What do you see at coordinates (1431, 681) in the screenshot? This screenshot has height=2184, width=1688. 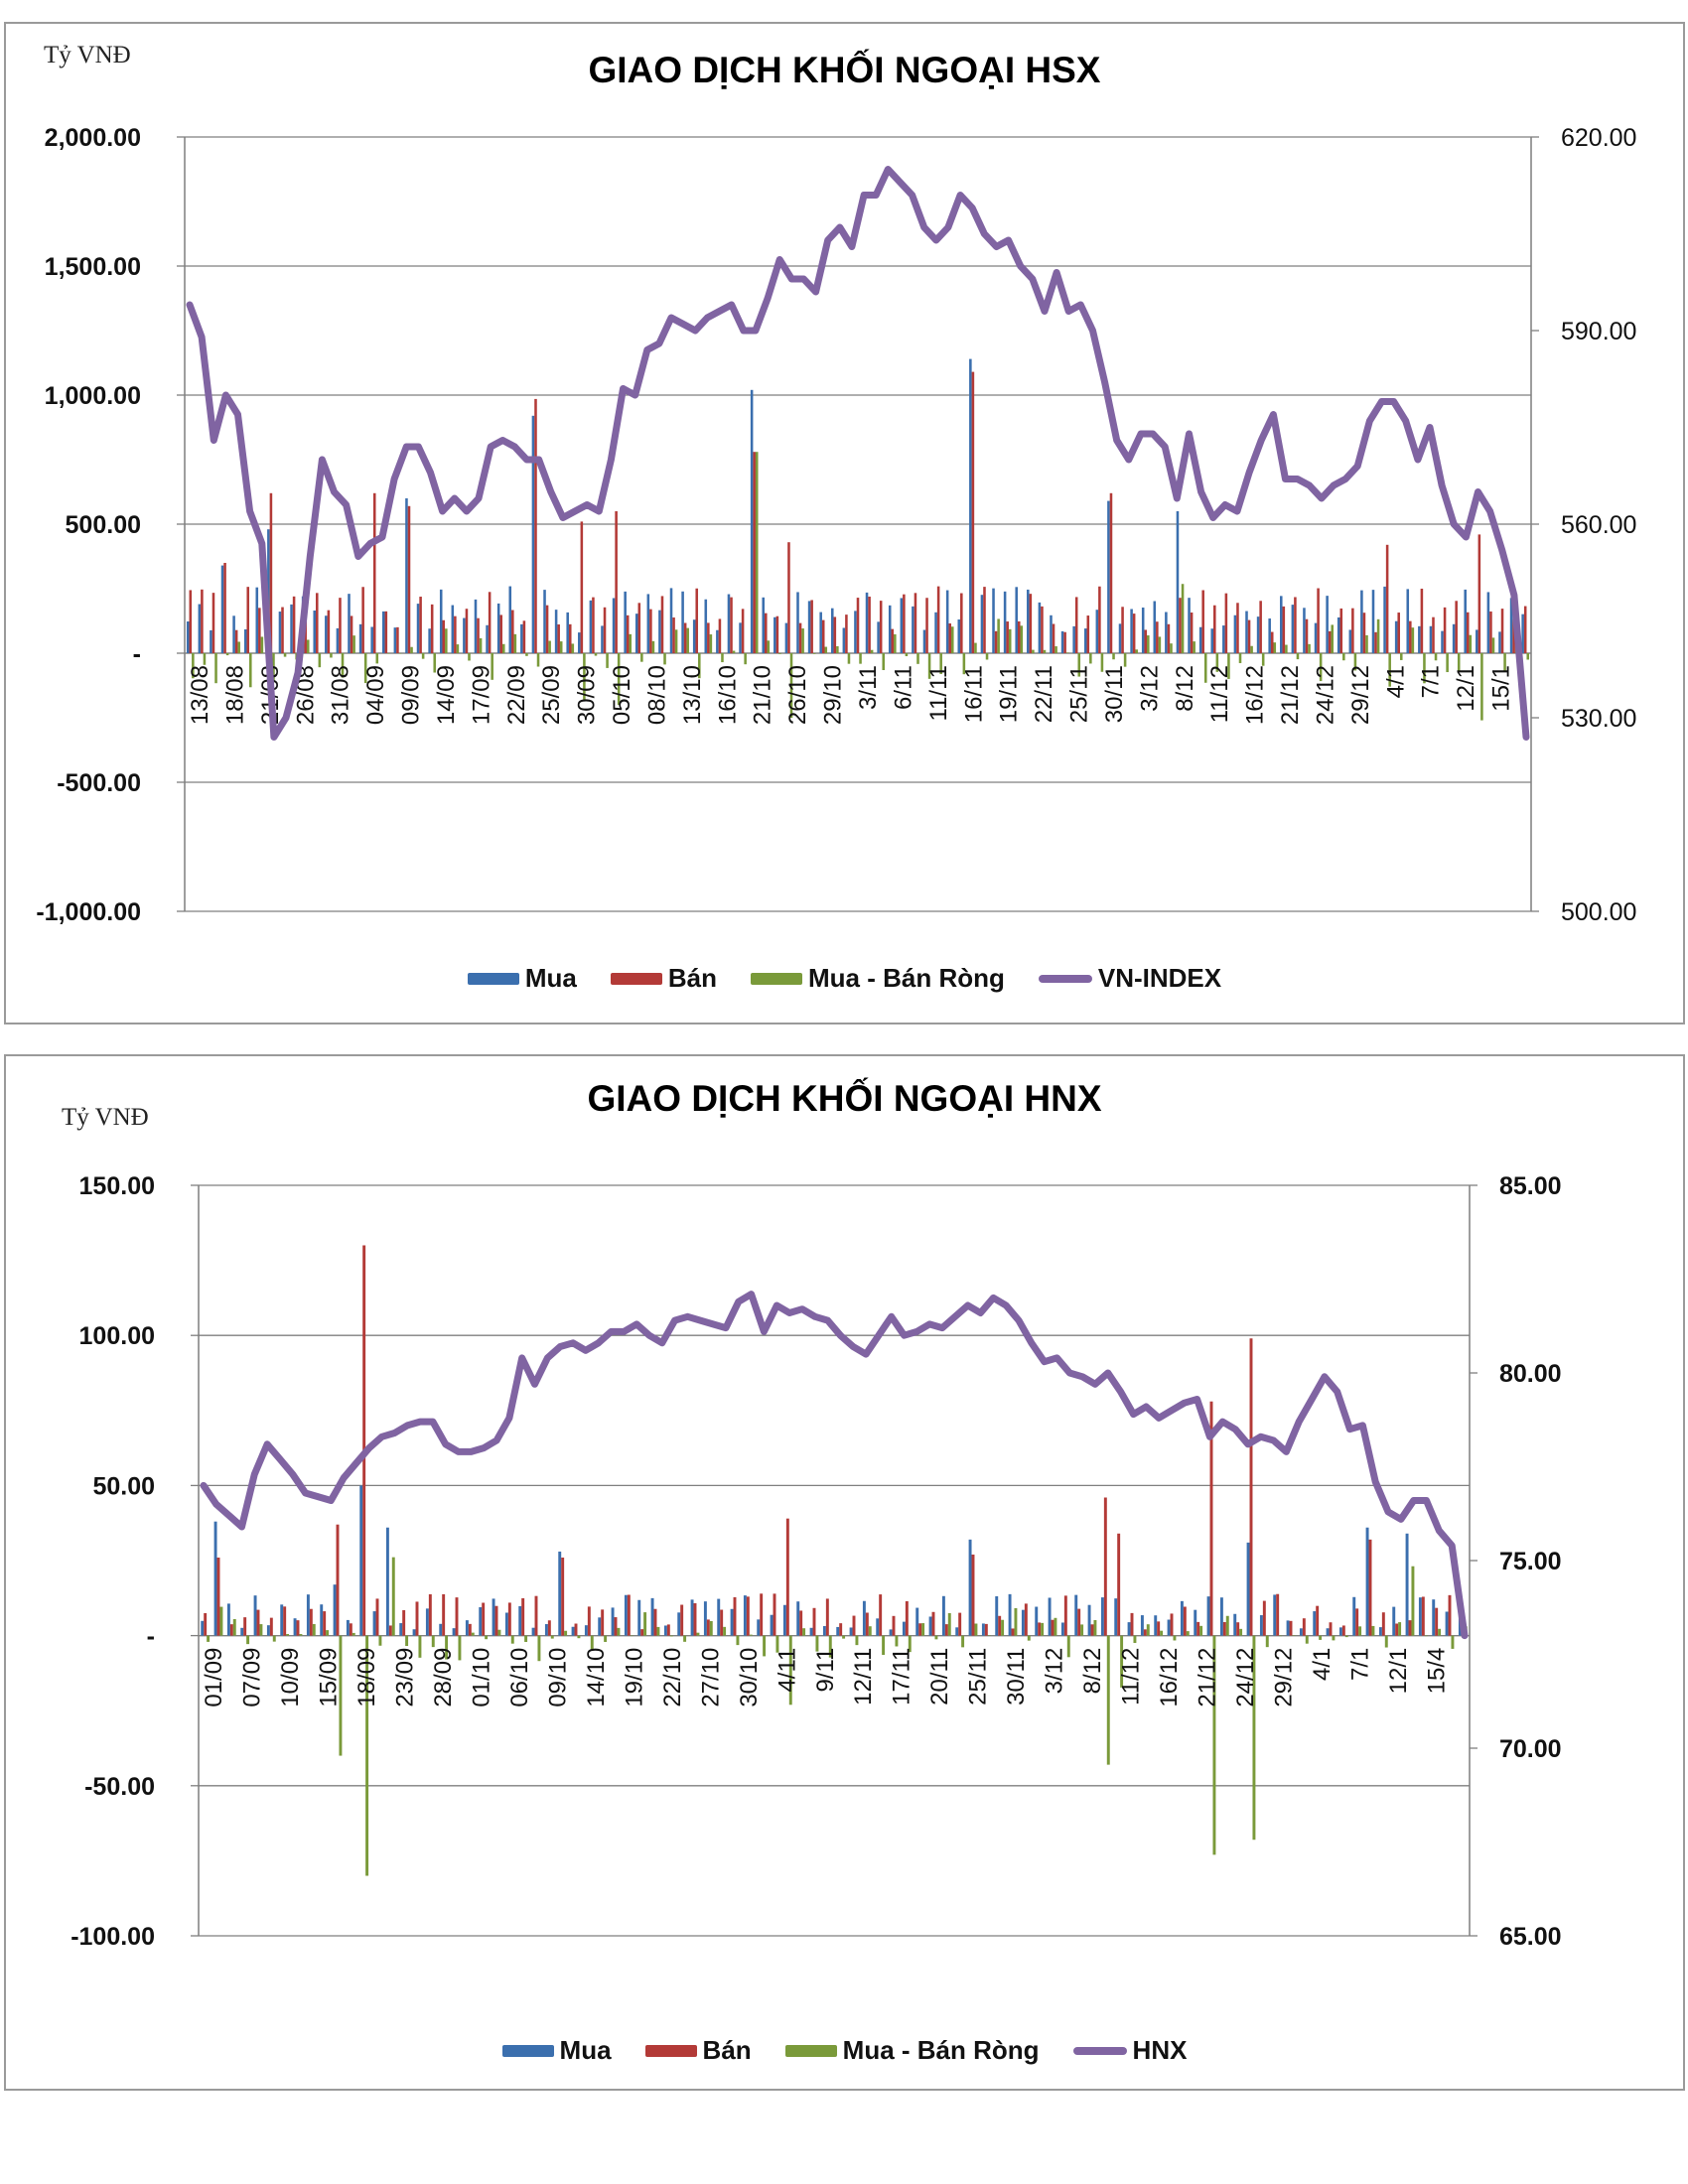 I see `hsx-x-tick-label: 7/1` at bounding box center [1431, 681].